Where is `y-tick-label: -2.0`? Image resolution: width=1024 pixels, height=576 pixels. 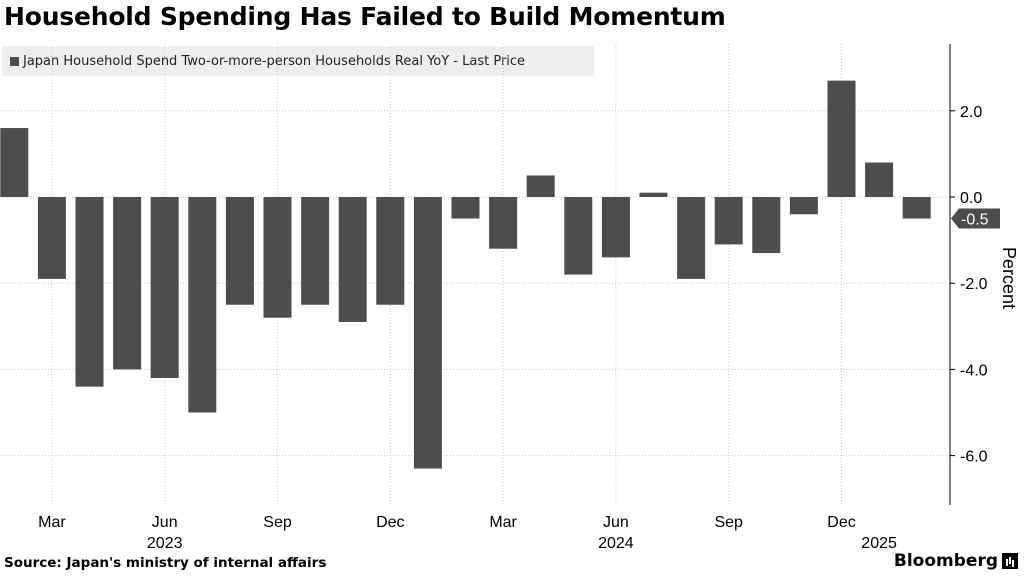 y-tick-label: -2.0 is located at coordinates (974, 284).